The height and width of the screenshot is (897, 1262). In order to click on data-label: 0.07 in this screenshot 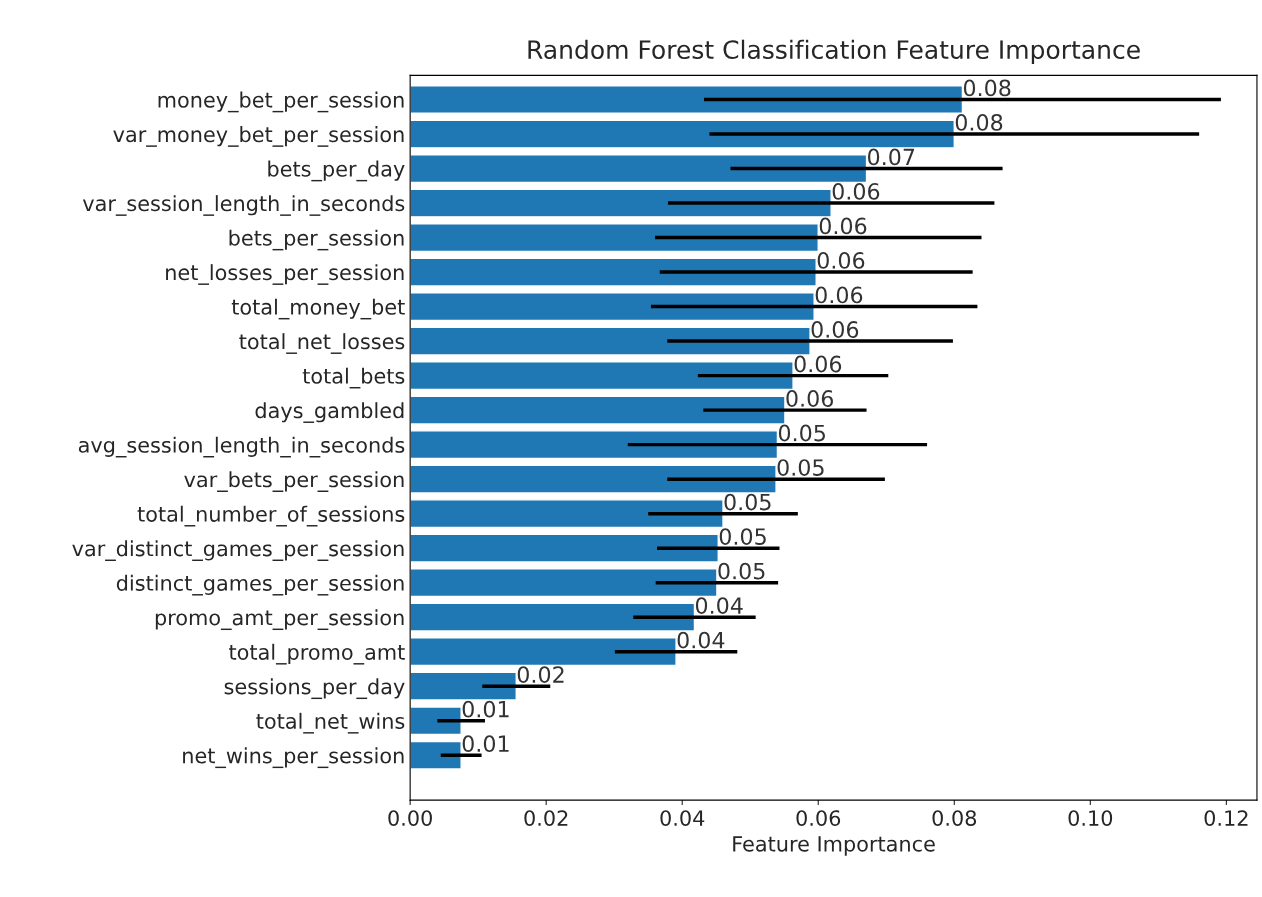, I will do `click(891, 157)`.